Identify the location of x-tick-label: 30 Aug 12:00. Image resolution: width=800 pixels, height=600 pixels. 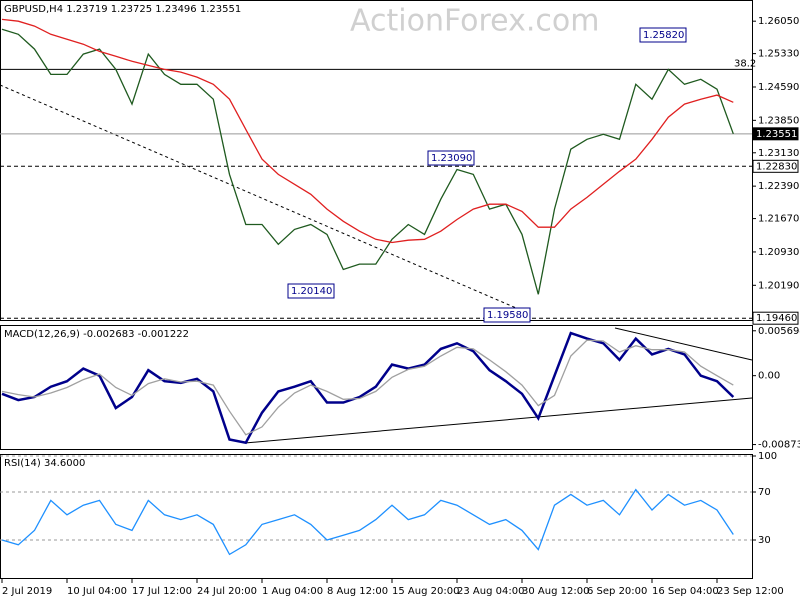
(555, 591).